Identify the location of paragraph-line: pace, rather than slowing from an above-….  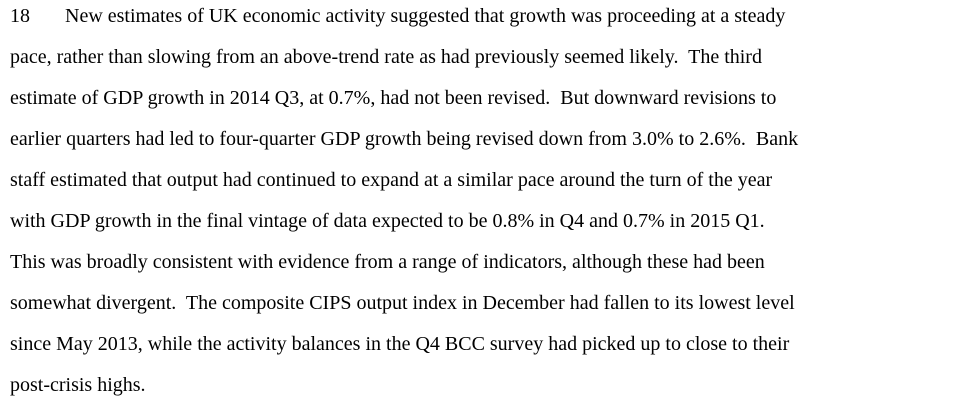
(386, 57).